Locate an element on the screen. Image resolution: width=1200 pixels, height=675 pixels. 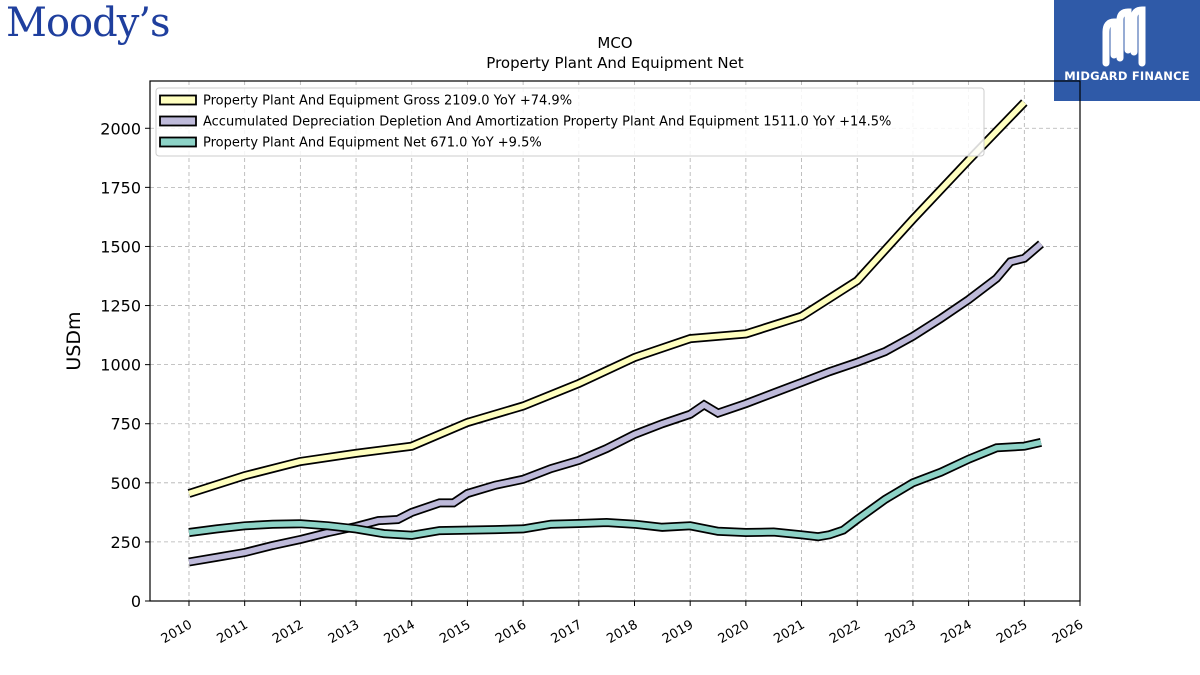
y-tick-label: 2000 is located at coordinates (120, 128).